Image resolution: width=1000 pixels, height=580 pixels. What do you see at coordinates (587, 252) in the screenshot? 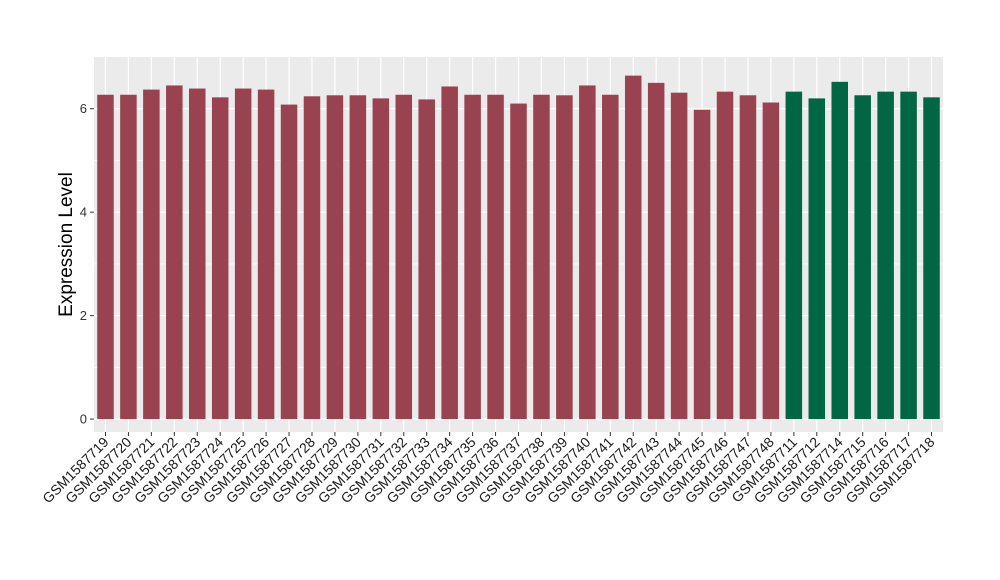
I see `bar-GSM1587740` at bounding box center [587, 252].